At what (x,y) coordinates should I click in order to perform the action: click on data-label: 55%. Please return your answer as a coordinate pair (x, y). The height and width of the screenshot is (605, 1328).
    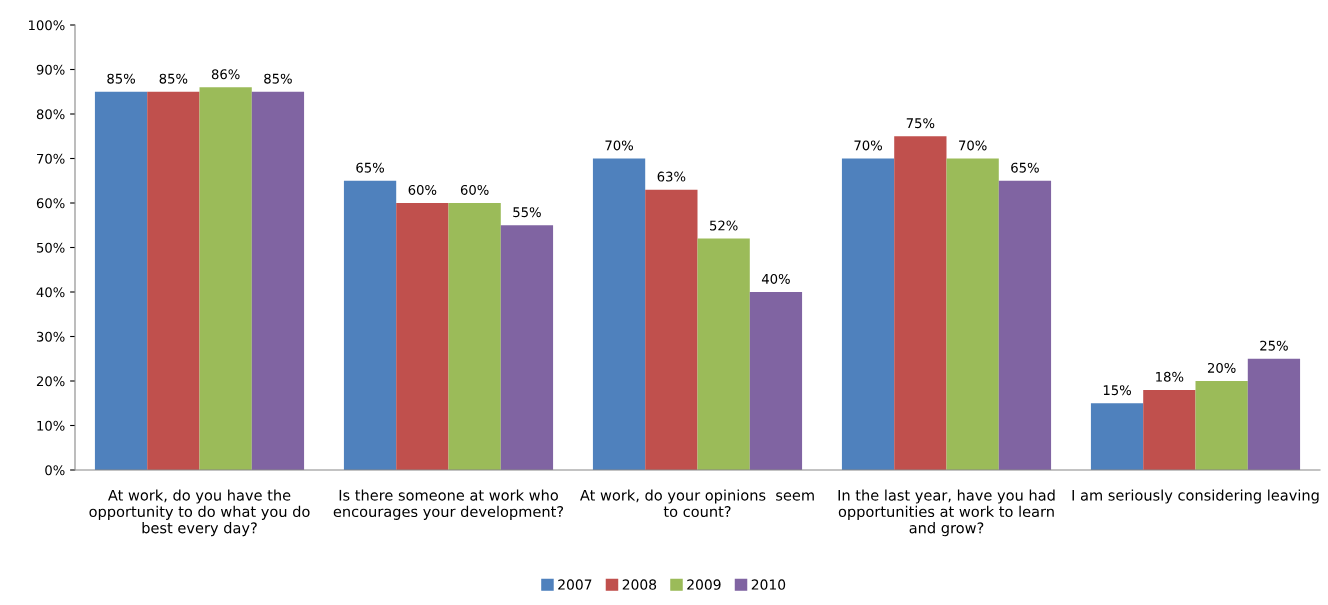
    Looking at the image, I should click on (527, 212).